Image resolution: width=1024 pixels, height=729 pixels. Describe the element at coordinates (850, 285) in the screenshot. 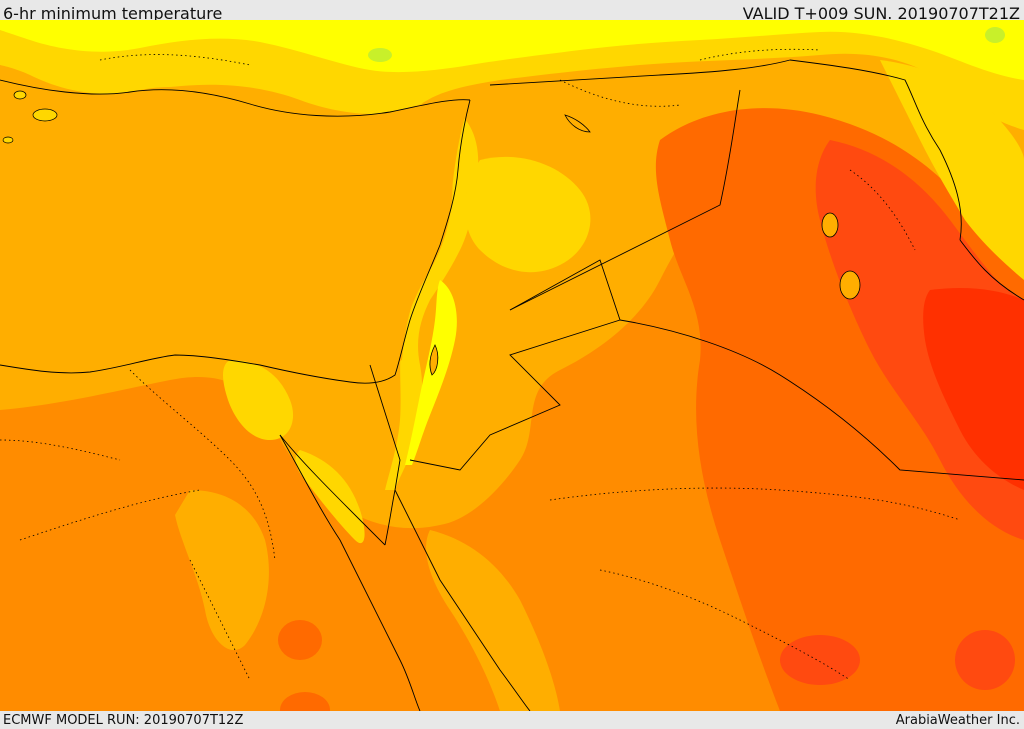

I see `lake-tharthar` at that location.